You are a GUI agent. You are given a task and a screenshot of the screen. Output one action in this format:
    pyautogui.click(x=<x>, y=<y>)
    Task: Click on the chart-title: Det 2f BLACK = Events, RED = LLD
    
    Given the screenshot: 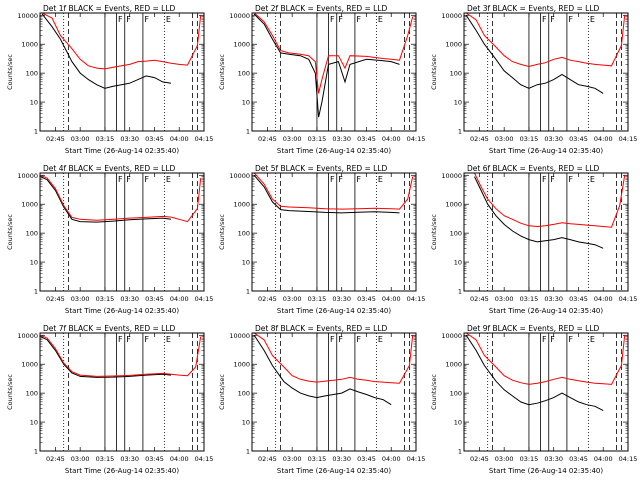 What is the action you would take?
    pyautogui.click(x=321, y=8)
    